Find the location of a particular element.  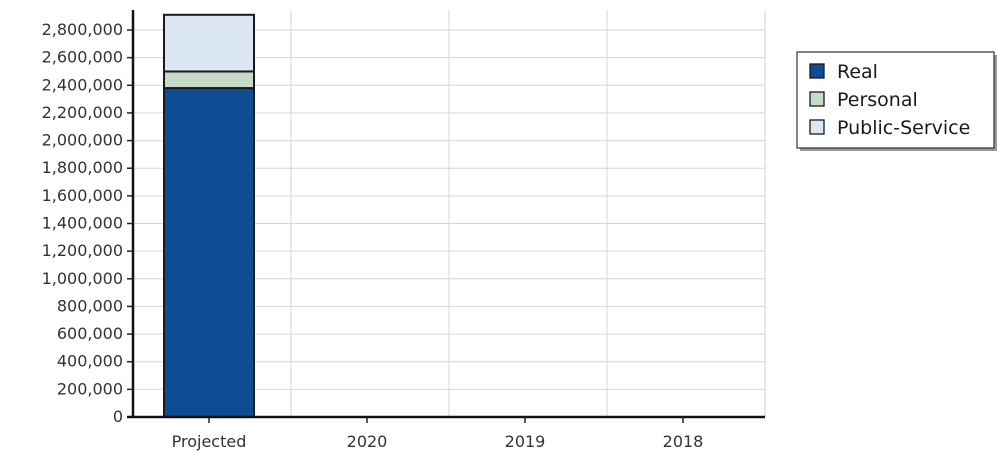

bar-segment-real is located at coordinates (209, 253).